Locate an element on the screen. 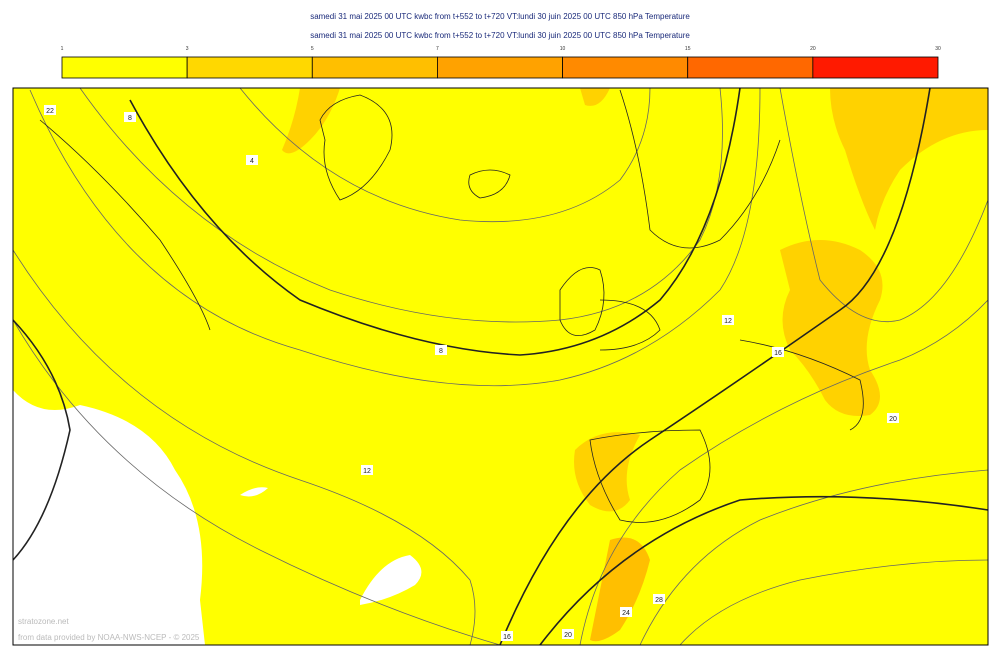  legend-tick-label: 1 is located at coordinates (62, 49).